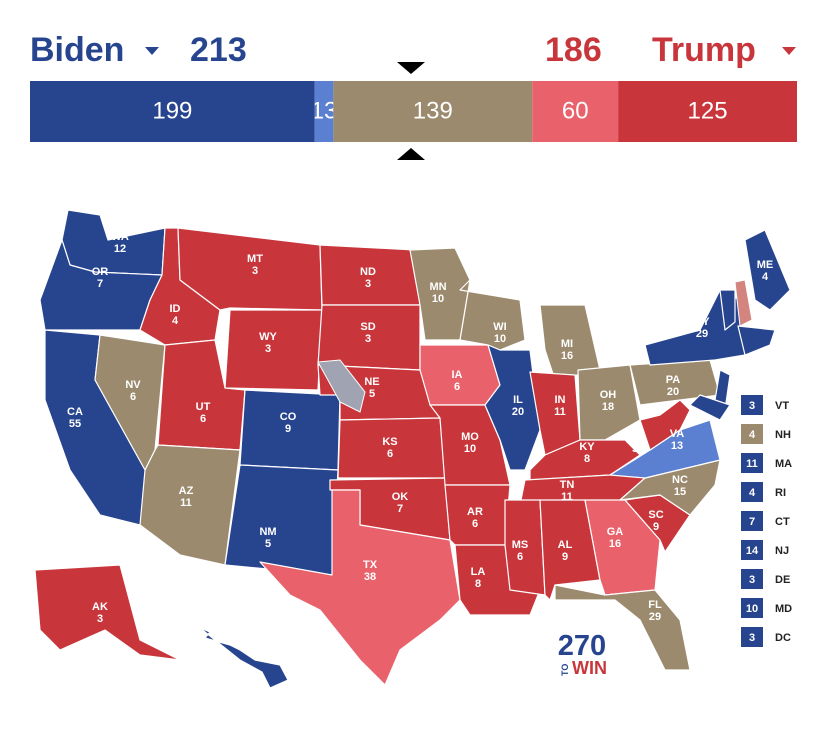  Describe the element at coordinates (567, 485) in the screenshot. I see `state-abbr: TN` at that location.